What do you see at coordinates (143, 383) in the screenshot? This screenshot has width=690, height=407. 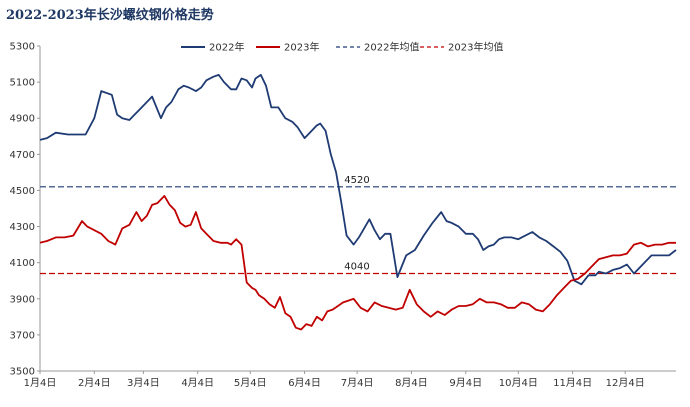 I see `x-tick-label: 3月4日` at bounding box center [143, 383].